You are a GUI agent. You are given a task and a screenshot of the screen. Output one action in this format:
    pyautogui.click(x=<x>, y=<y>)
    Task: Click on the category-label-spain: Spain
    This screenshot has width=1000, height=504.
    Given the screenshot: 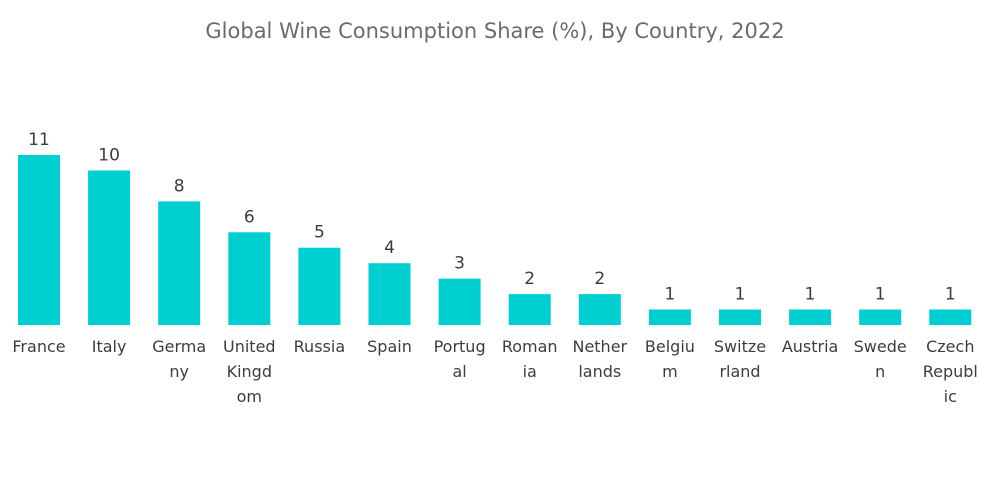 What is the action you would take?
    pyautogui.click(x=389, y=346)
    